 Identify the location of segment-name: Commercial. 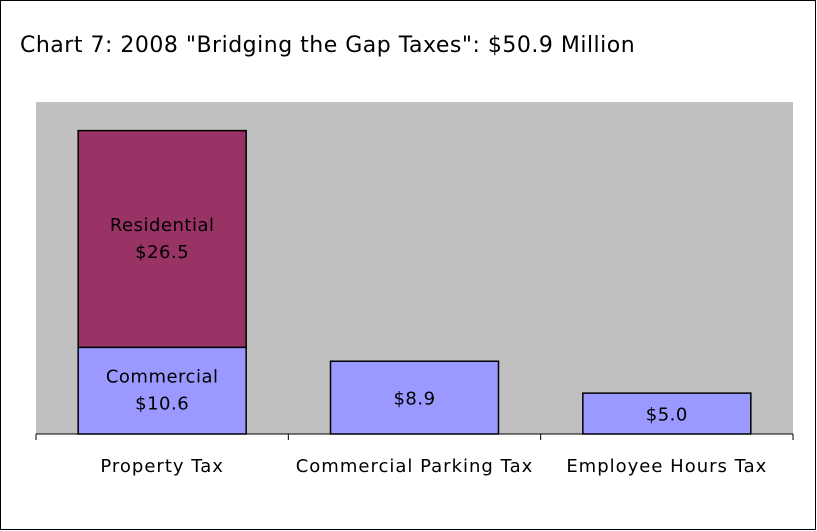
(162, 377).